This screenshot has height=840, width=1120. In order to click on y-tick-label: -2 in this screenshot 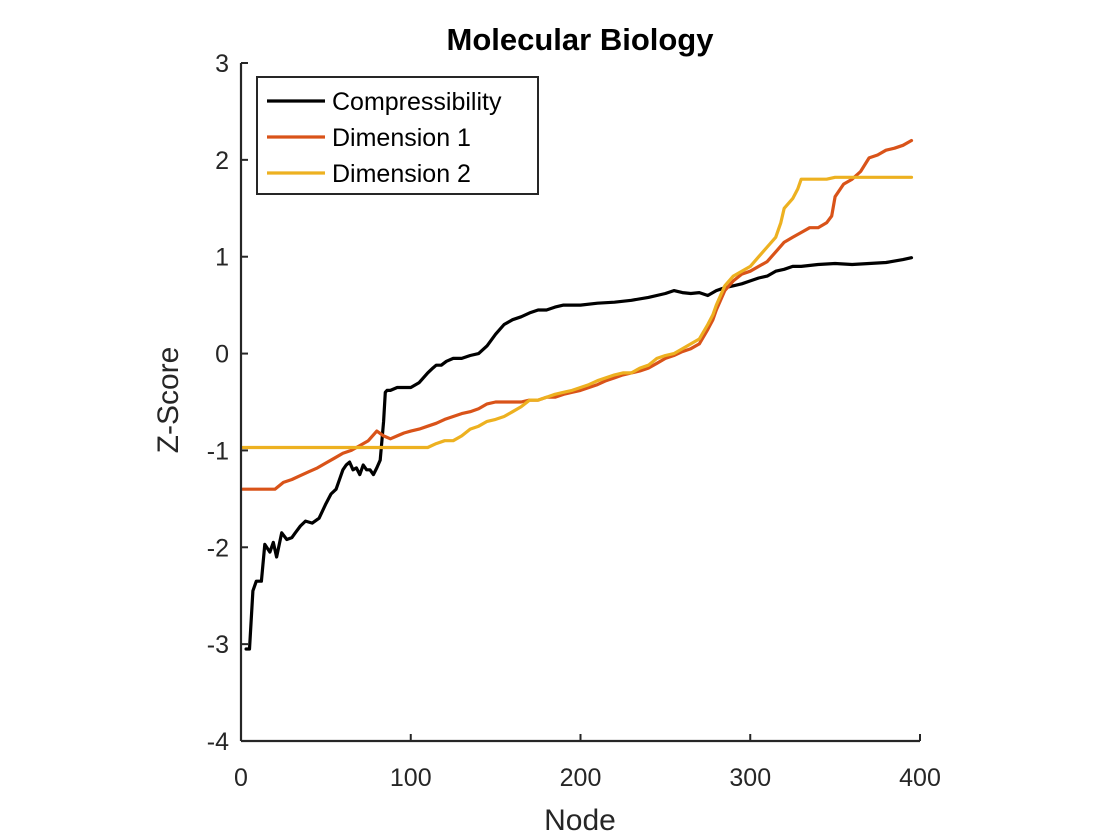, I will do `click(218, 548)`.